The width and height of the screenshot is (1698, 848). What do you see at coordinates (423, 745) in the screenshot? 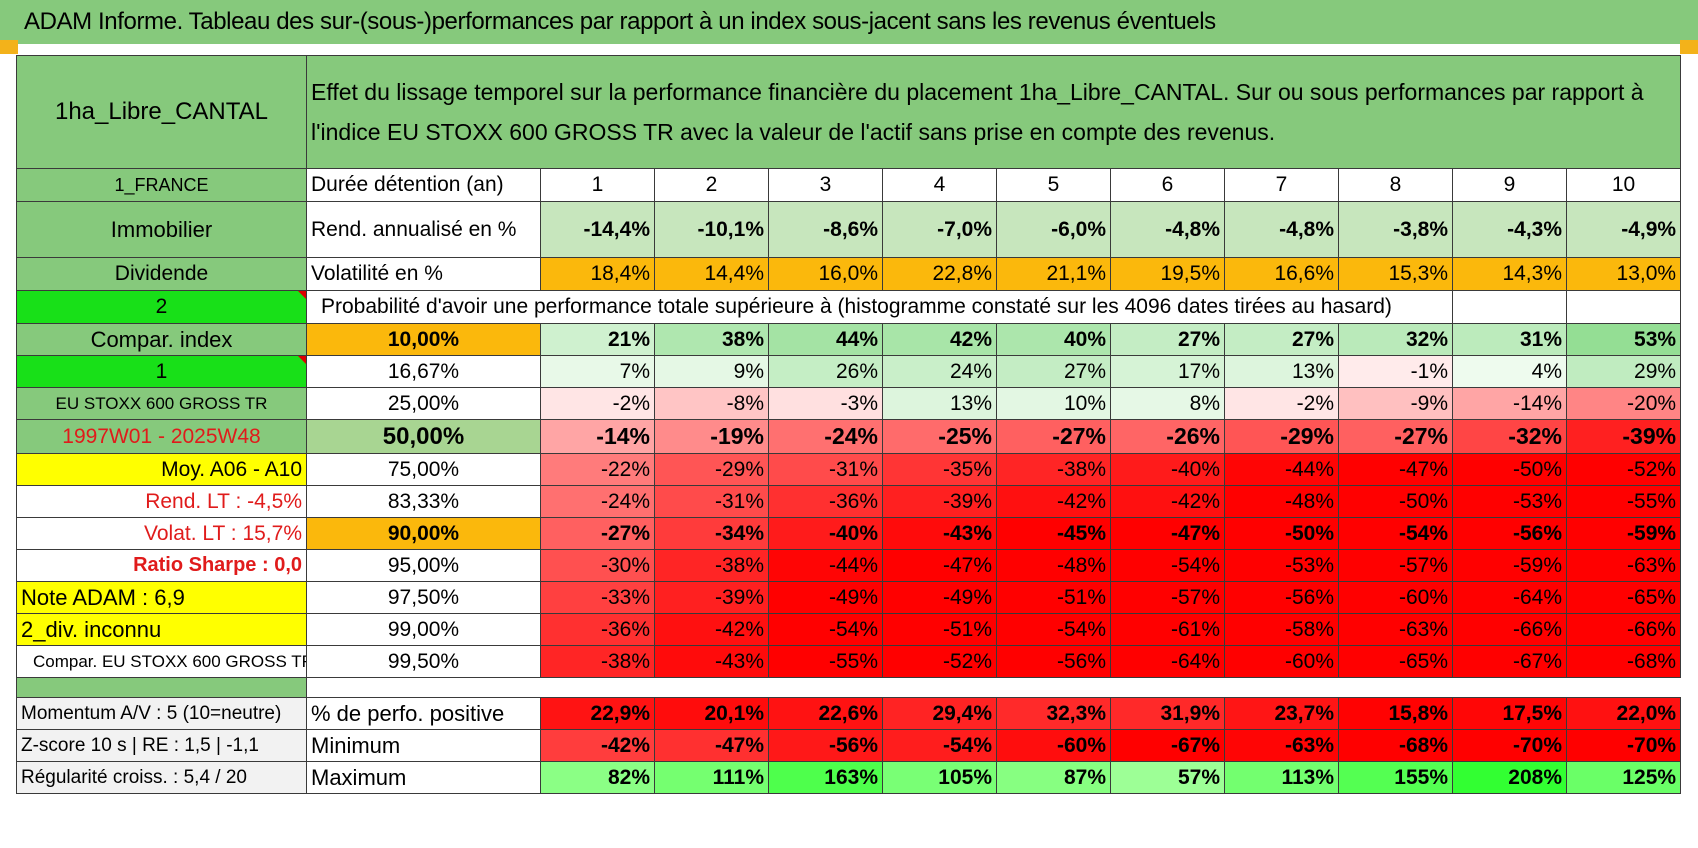
I see `summary-label: Minimum` at bounding box center [423, 745].